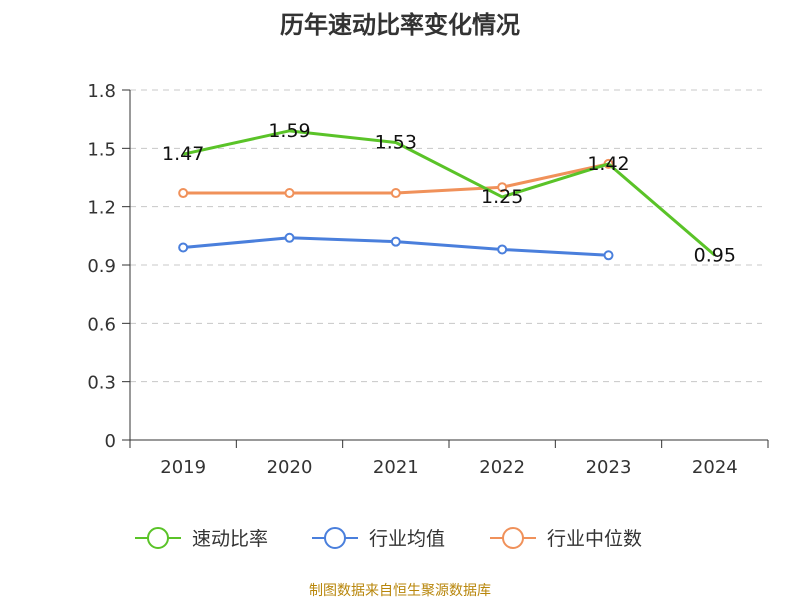 The image size is (800, 600). I want to click on legend-item-1: 行业均值, so click(378, 538).